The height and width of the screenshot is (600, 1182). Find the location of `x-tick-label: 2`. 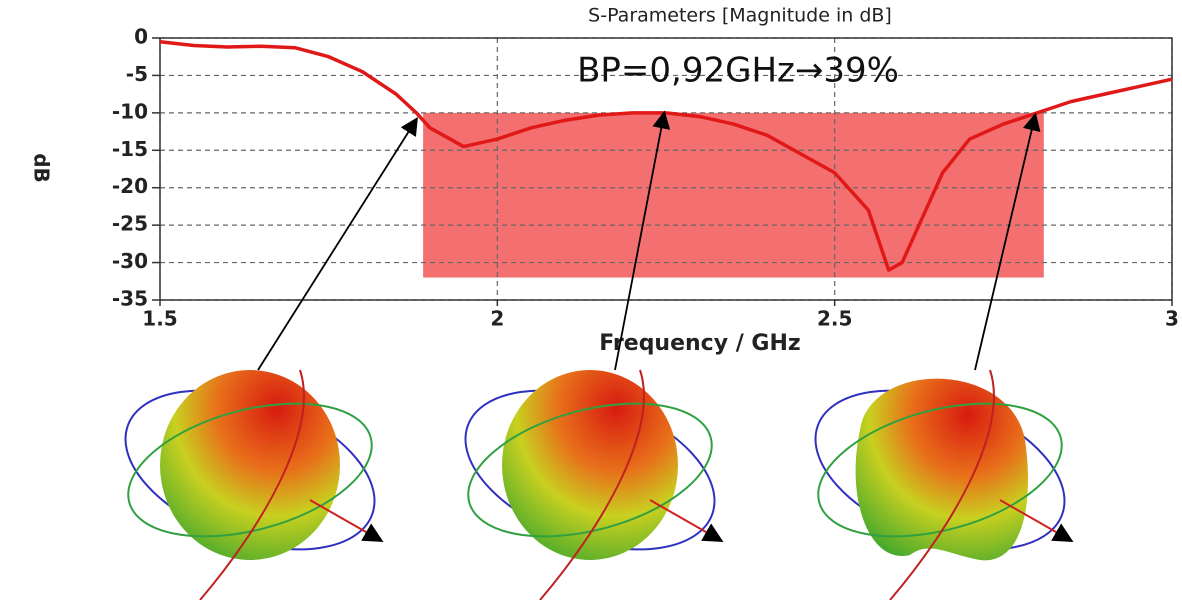

x-tick-label: 2 is located at coordinates (497, 319).